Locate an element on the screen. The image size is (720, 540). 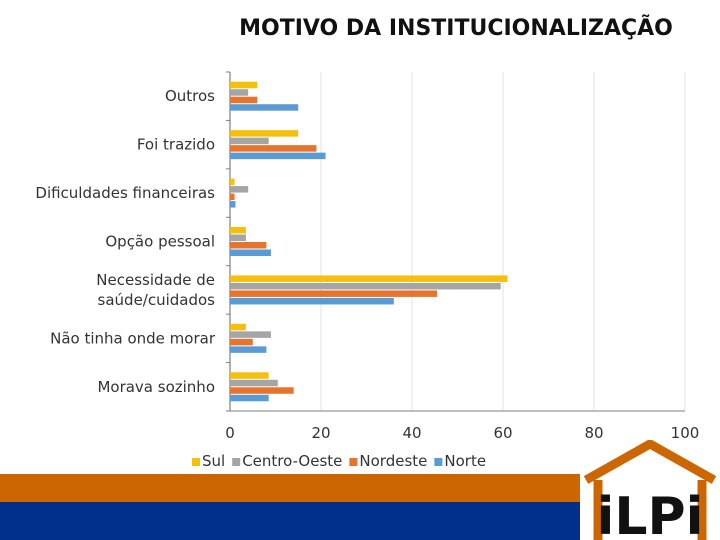
category-label: Dificuldades financeiras is located at coordinates (125, 193).